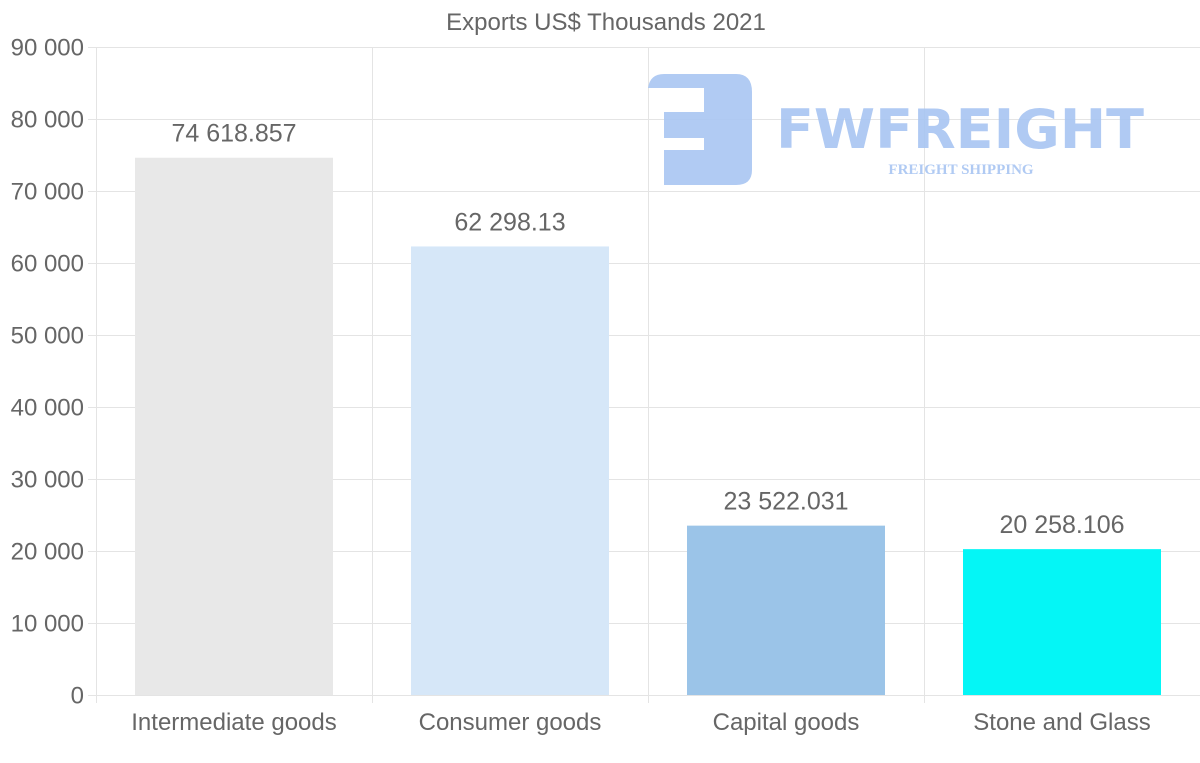  Describe the element at coordinates (47, 552) in the screenshot. I see `y-tick-label: 20 000` at that location.